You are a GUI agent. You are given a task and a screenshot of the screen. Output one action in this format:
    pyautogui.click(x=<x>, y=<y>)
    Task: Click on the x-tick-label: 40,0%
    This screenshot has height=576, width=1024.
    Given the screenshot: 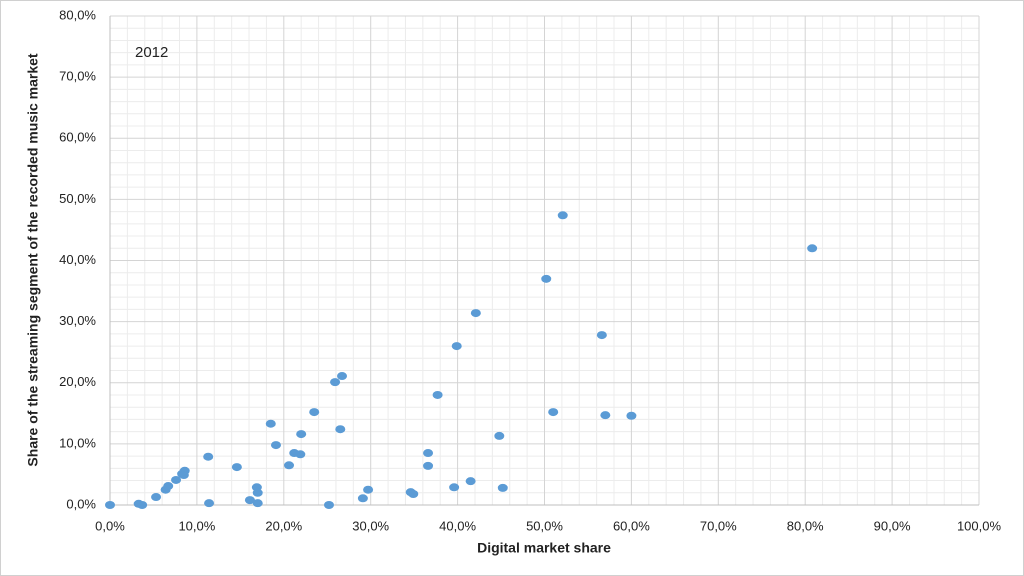 What is the action you would take?
    pyautogui.click(x=457, y=525)
    